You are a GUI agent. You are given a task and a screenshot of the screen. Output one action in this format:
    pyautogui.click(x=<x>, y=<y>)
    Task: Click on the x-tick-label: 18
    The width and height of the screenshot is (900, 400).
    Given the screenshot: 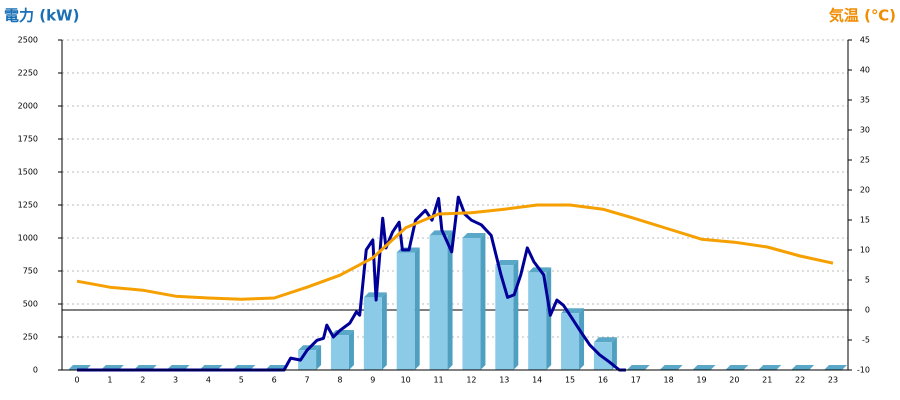 What is the action you would take?
    pyautogui.click(x=669, y=380)
    